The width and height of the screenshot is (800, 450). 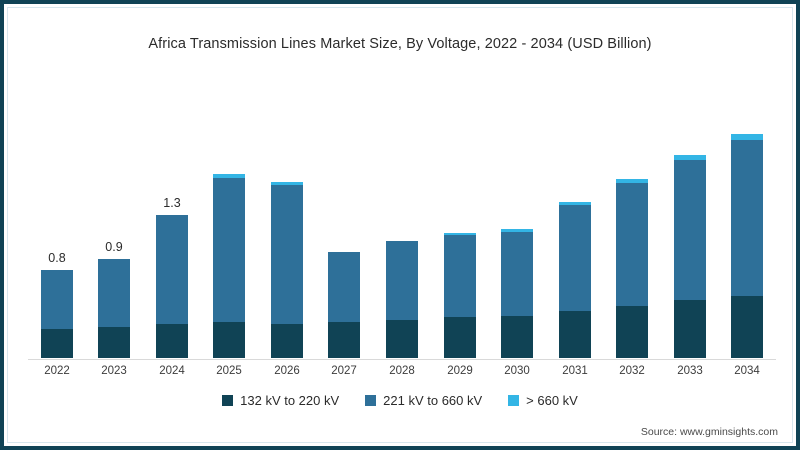 What do you see at coordinates (172, 203) in the screenshot?
I see `bar-value-label: 1.3` at bounding box center [172, 203].